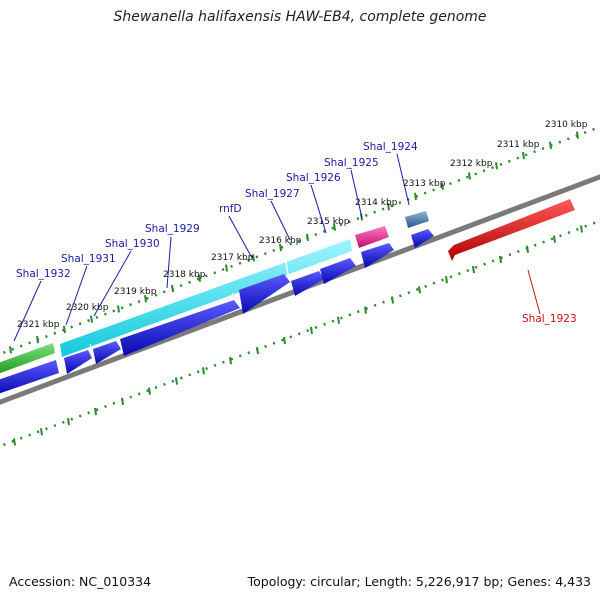  I want to click on kbp-tick-label: 2317 kbp, so click(232, 258).